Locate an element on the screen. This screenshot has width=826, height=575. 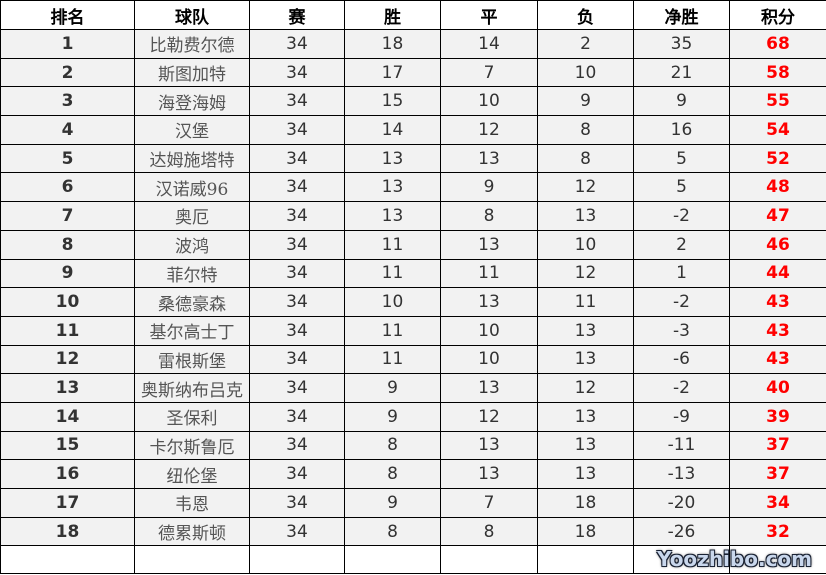
header-team: 球队 is located at coordinates (192, 15).